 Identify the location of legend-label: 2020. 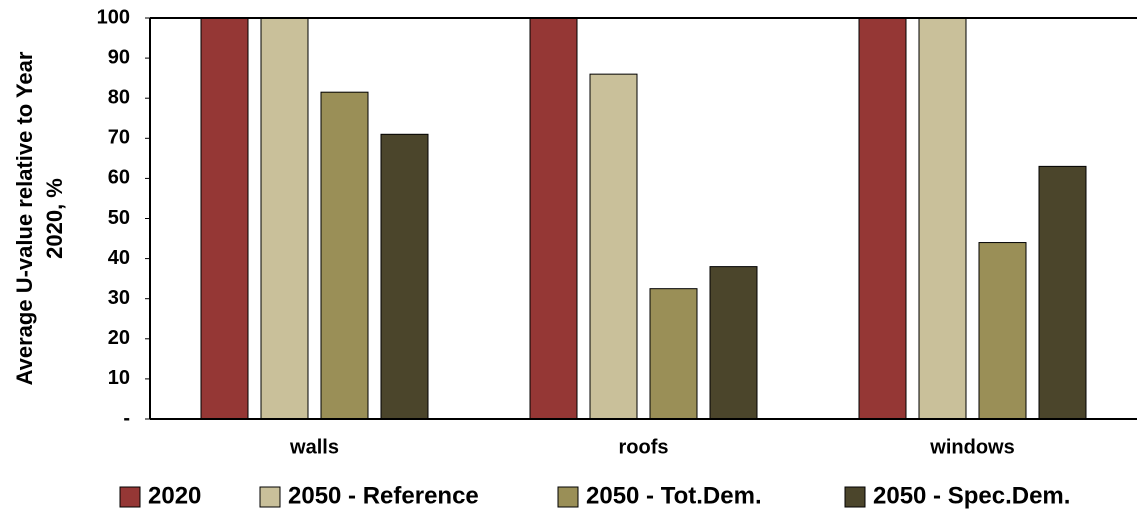
(174, 495).